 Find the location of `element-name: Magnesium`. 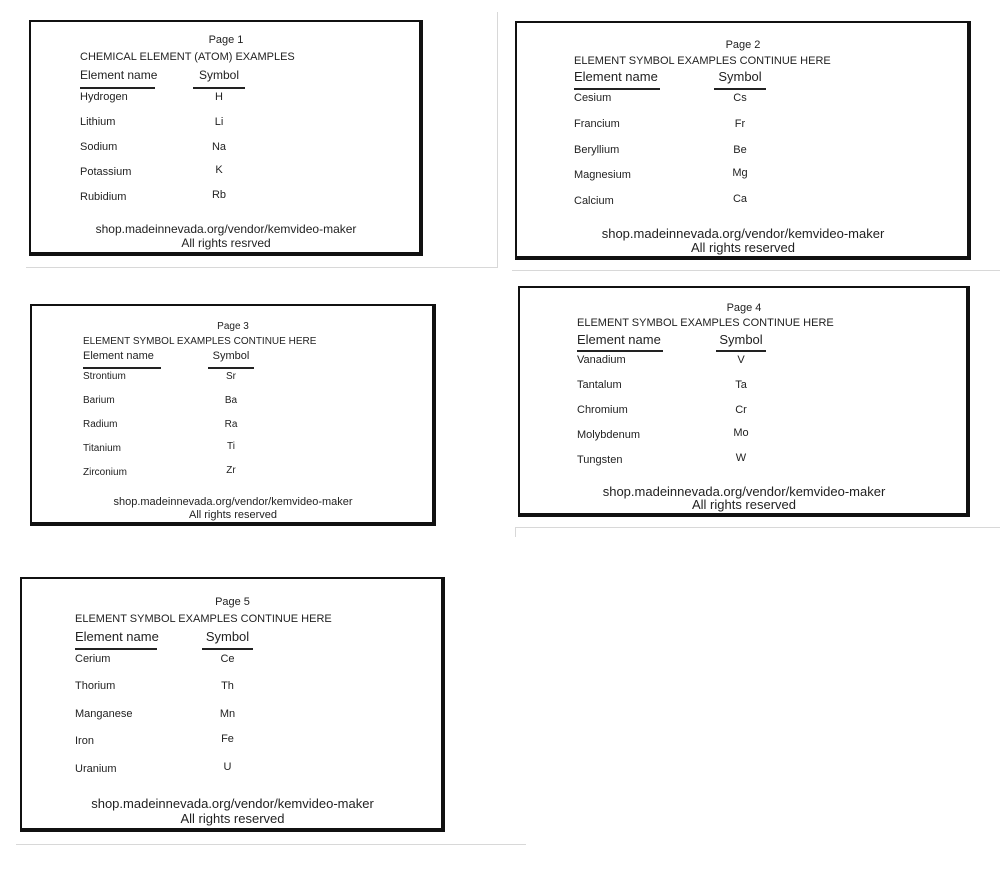

element-name: Magnesium is located at coordinates (602, 175).